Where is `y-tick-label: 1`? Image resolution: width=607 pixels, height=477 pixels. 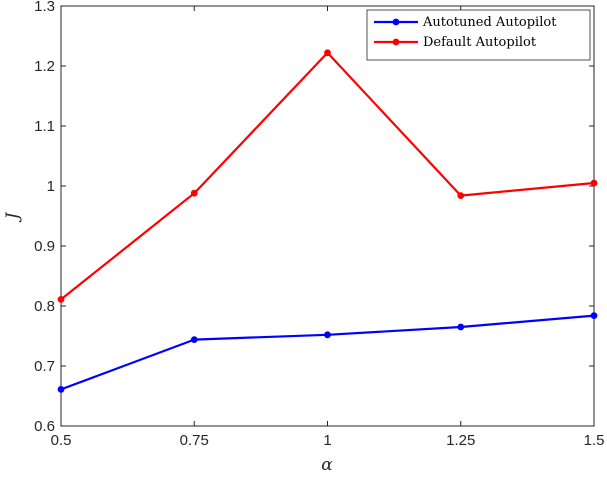 y-tick-label: 1 is located at coordinates (51, 186).